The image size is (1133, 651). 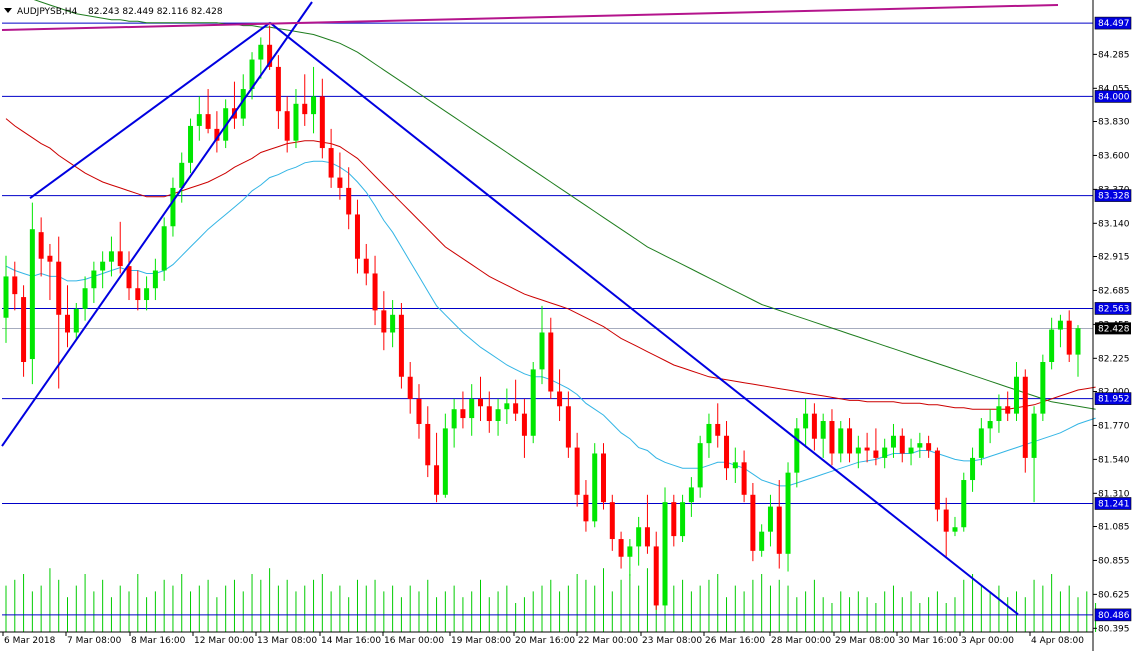 I want to click on price-tick-label: 81.540, so click(x=1114, y=460).